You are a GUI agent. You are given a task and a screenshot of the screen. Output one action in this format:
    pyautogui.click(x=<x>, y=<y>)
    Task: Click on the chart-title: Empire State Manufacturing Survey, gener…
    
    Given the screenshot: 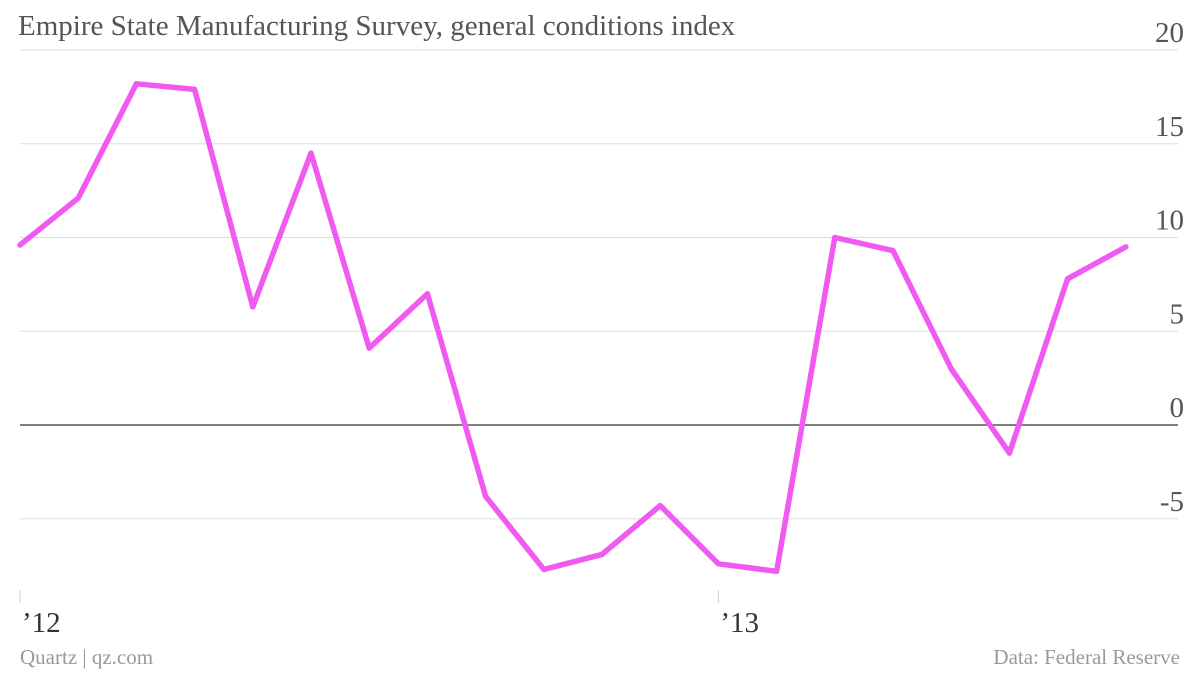 What is the action you would take?
    pyautogui.click(x=377, y=26)
    